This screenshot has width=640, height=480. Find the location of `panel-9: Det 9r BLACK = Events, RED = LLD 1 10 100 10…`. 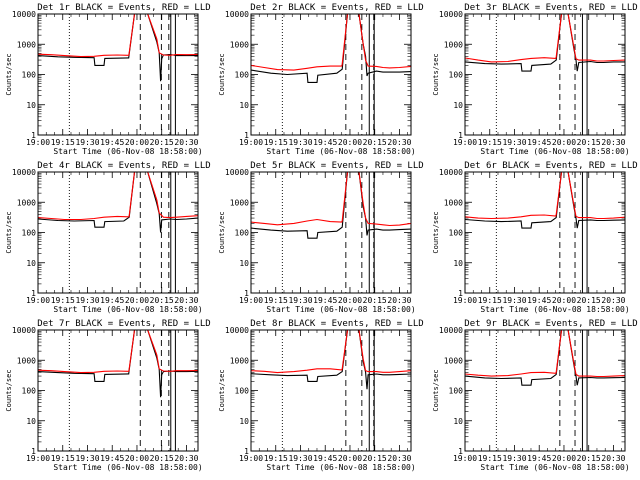

panel-9: Det 9r BLACK = Events, RED = LLD 1 10 100 10… is located at coordinates (535, 395).